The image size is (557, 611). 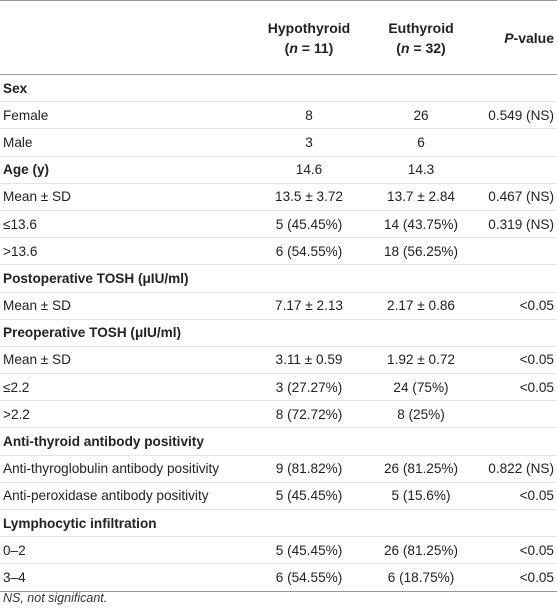 What do you see at coordinates (421, 224) in the screenshot?
I see `euthyroid-cell: 14 (43.75%)` at bounding box center [421, 224].